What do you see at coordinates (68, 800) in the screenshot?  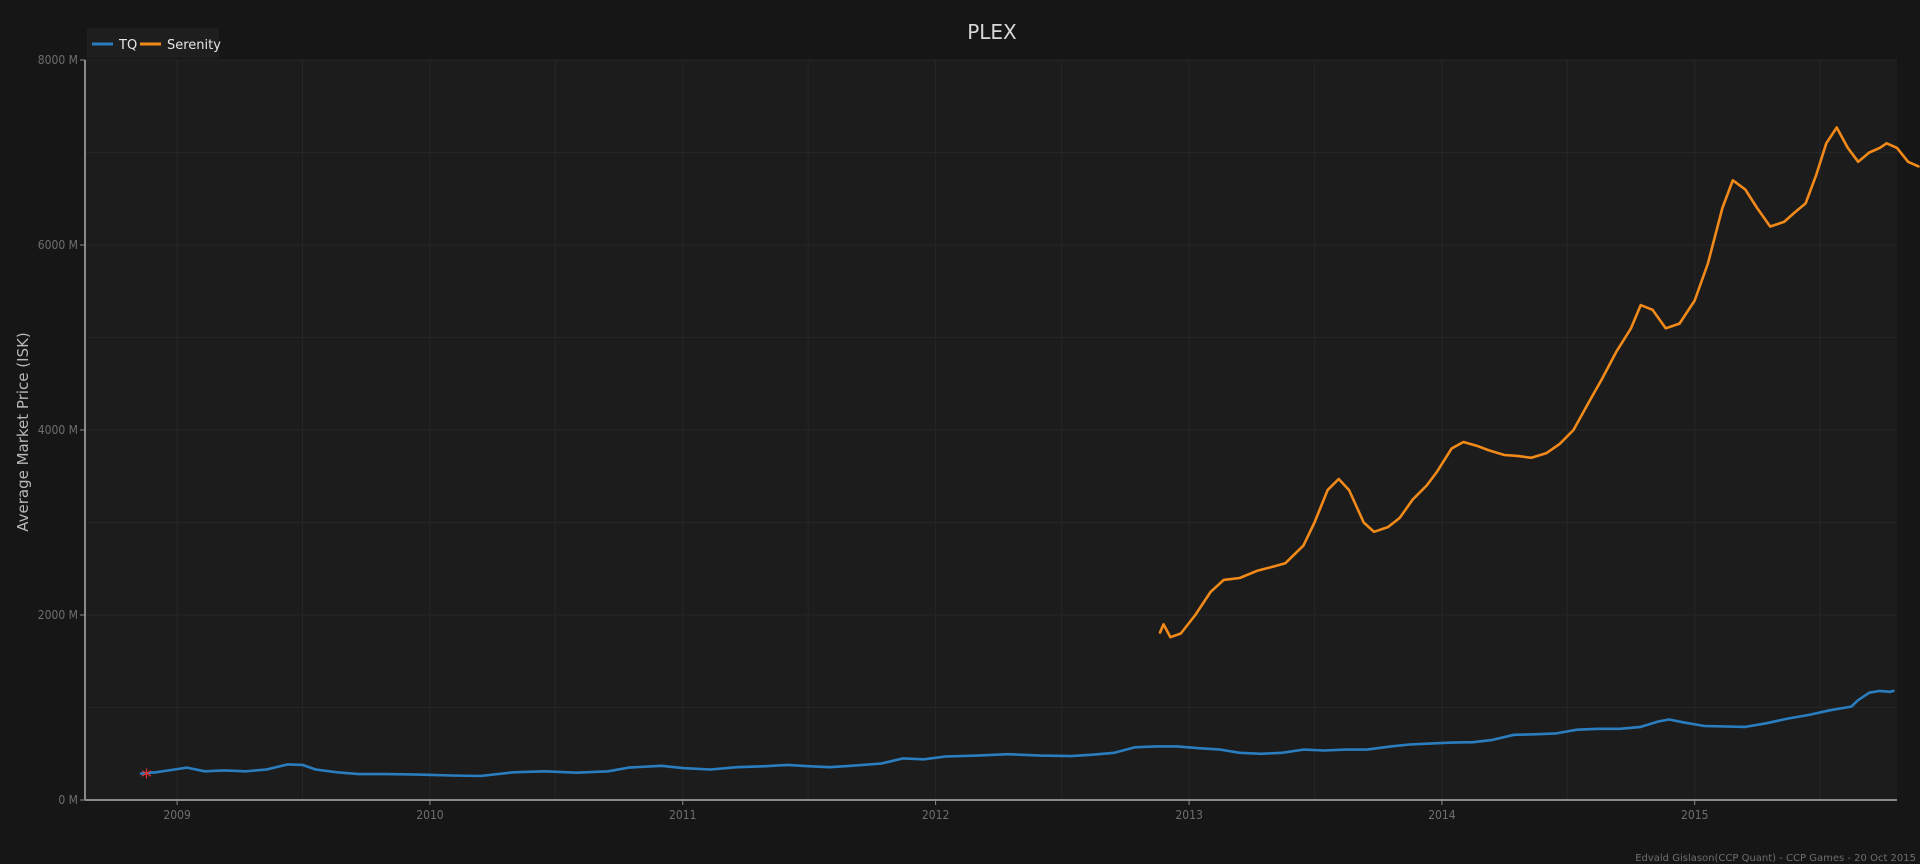 I see `y-tick-label: 0 M` at bounding box center [68, 800].